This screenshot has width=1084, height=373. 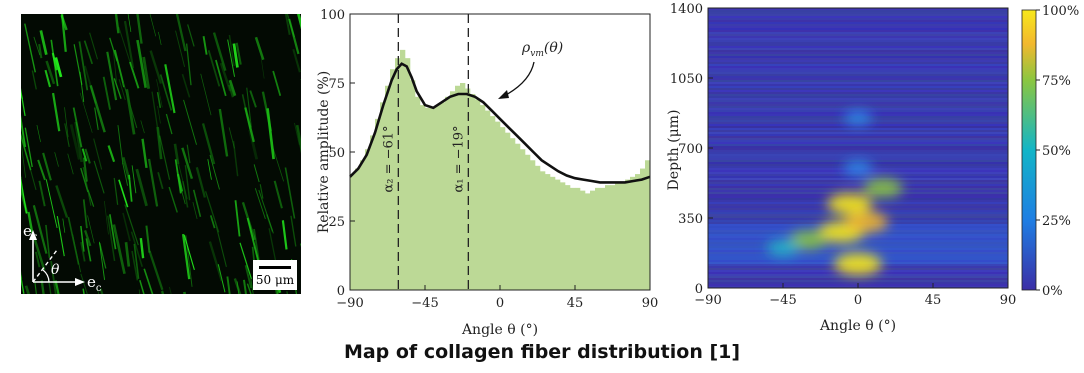 I want to click on heatmap-x-ticks: −90 −45 0 45 90, so click(x=855, y=295).